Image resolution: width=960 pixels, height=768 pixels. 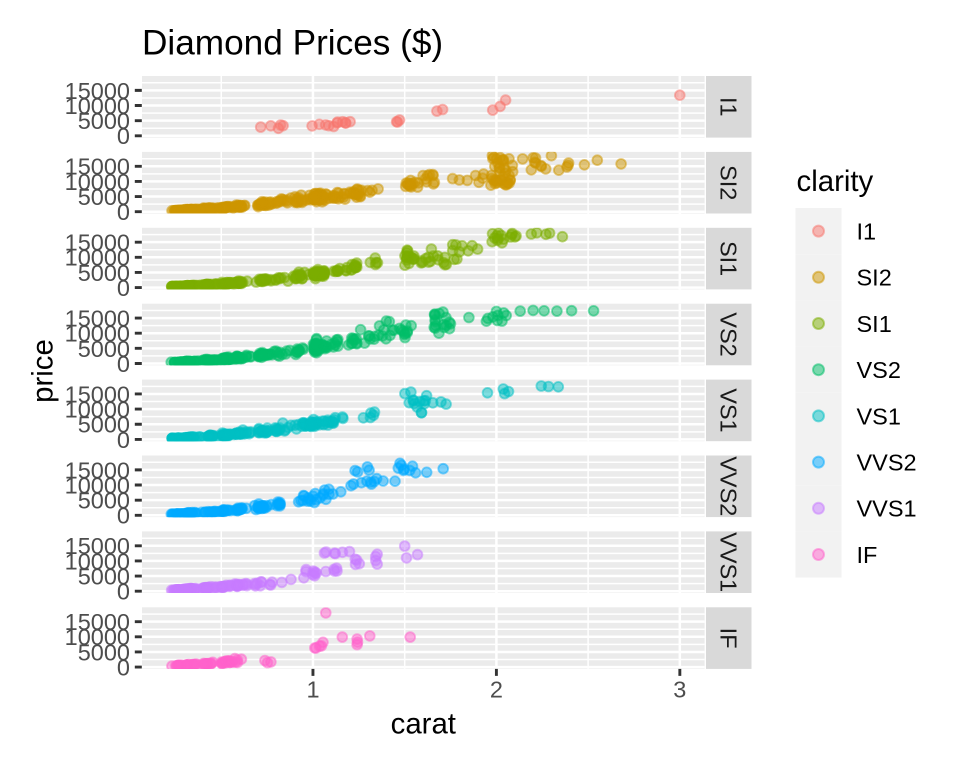 What do you see at coordinates (43, 371) in the screenshot?
I see `svg-text: price` at bounding box center [43, 371].